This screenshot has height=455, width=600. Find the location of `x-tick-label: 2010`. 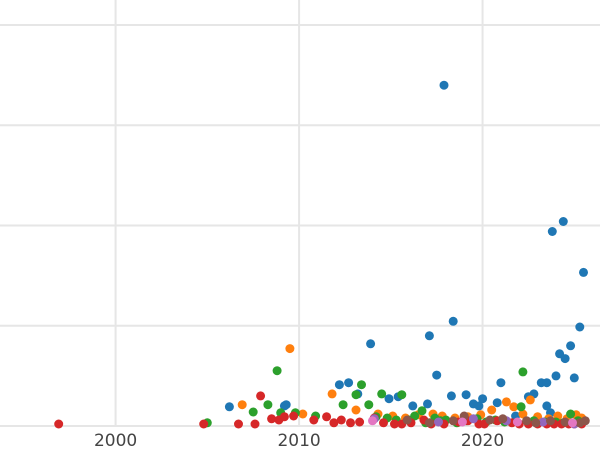

x-tick-label: 2010 is located at coordinates (298, 440).